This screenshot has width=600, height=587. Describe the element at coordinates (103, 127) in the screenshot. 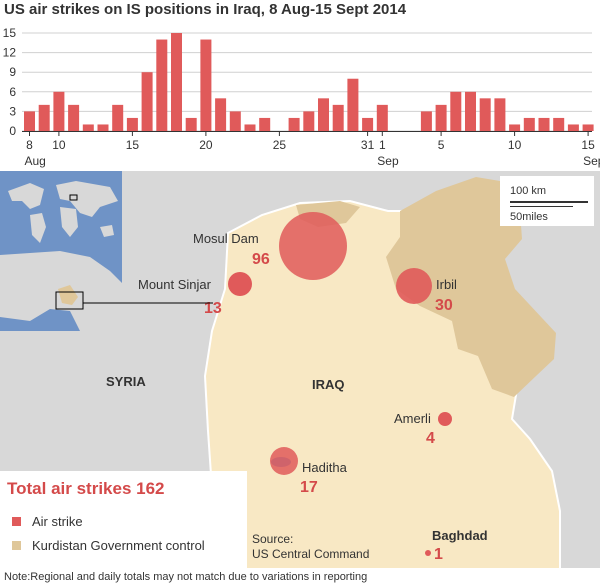

I see `bar-13-aug` at that location.